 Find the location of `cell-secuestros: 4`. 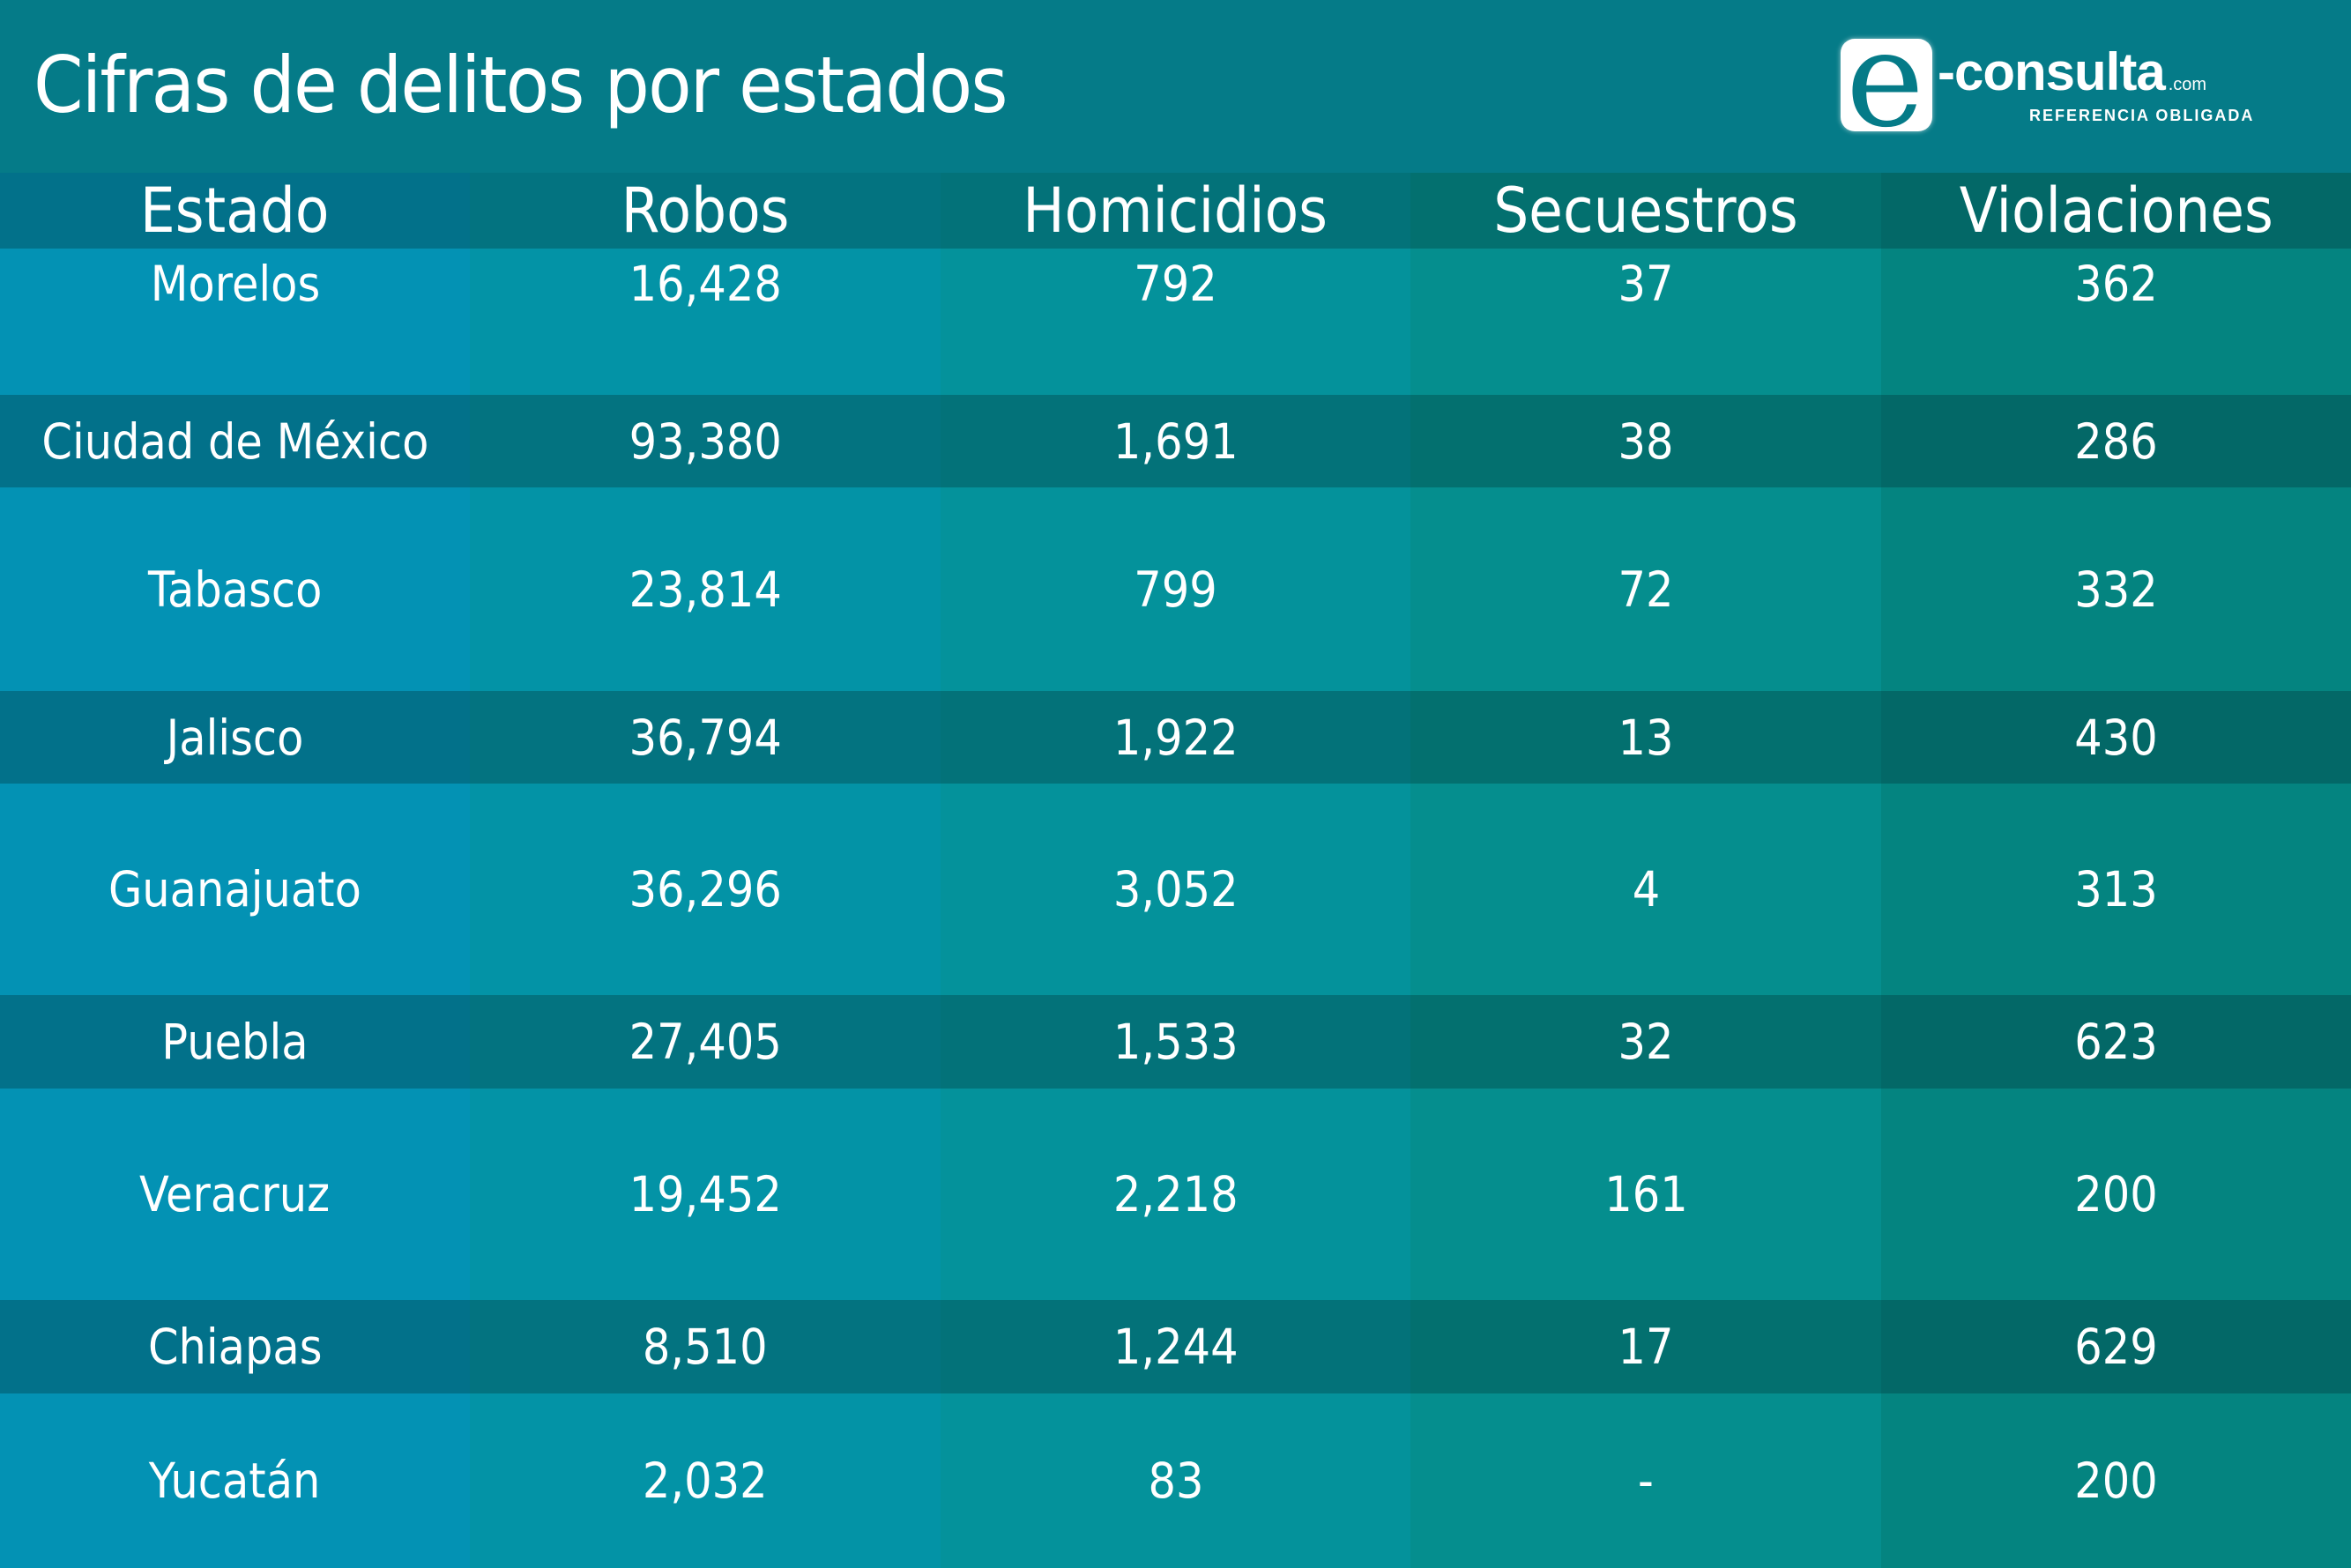

cell-secuestros: 4 is located at coordinates (1645, 889).